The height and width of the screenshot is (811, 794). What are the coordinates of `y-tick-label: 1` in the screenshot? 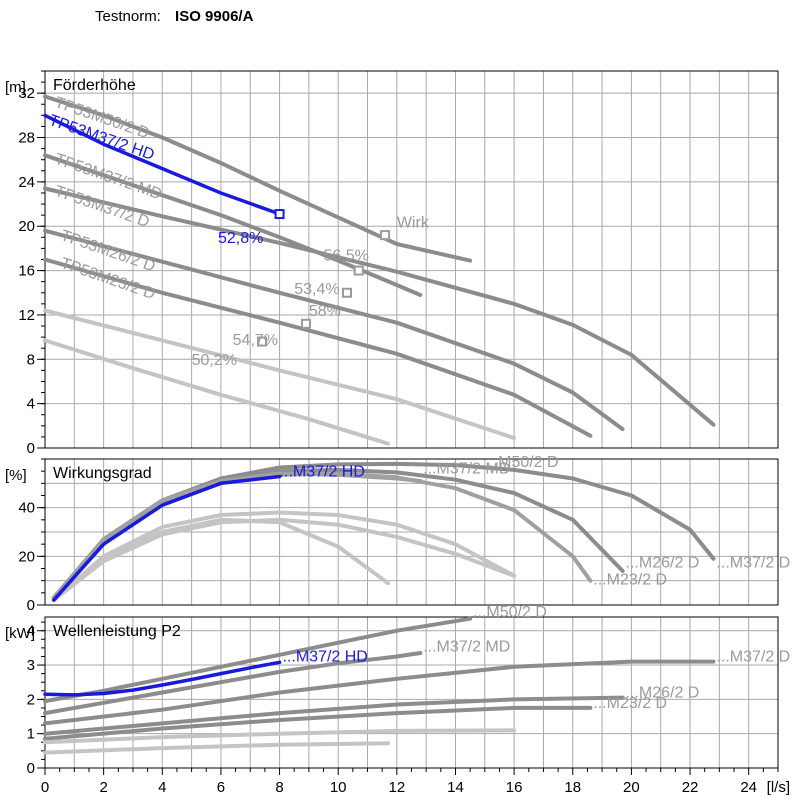 It's located at (31, 734).